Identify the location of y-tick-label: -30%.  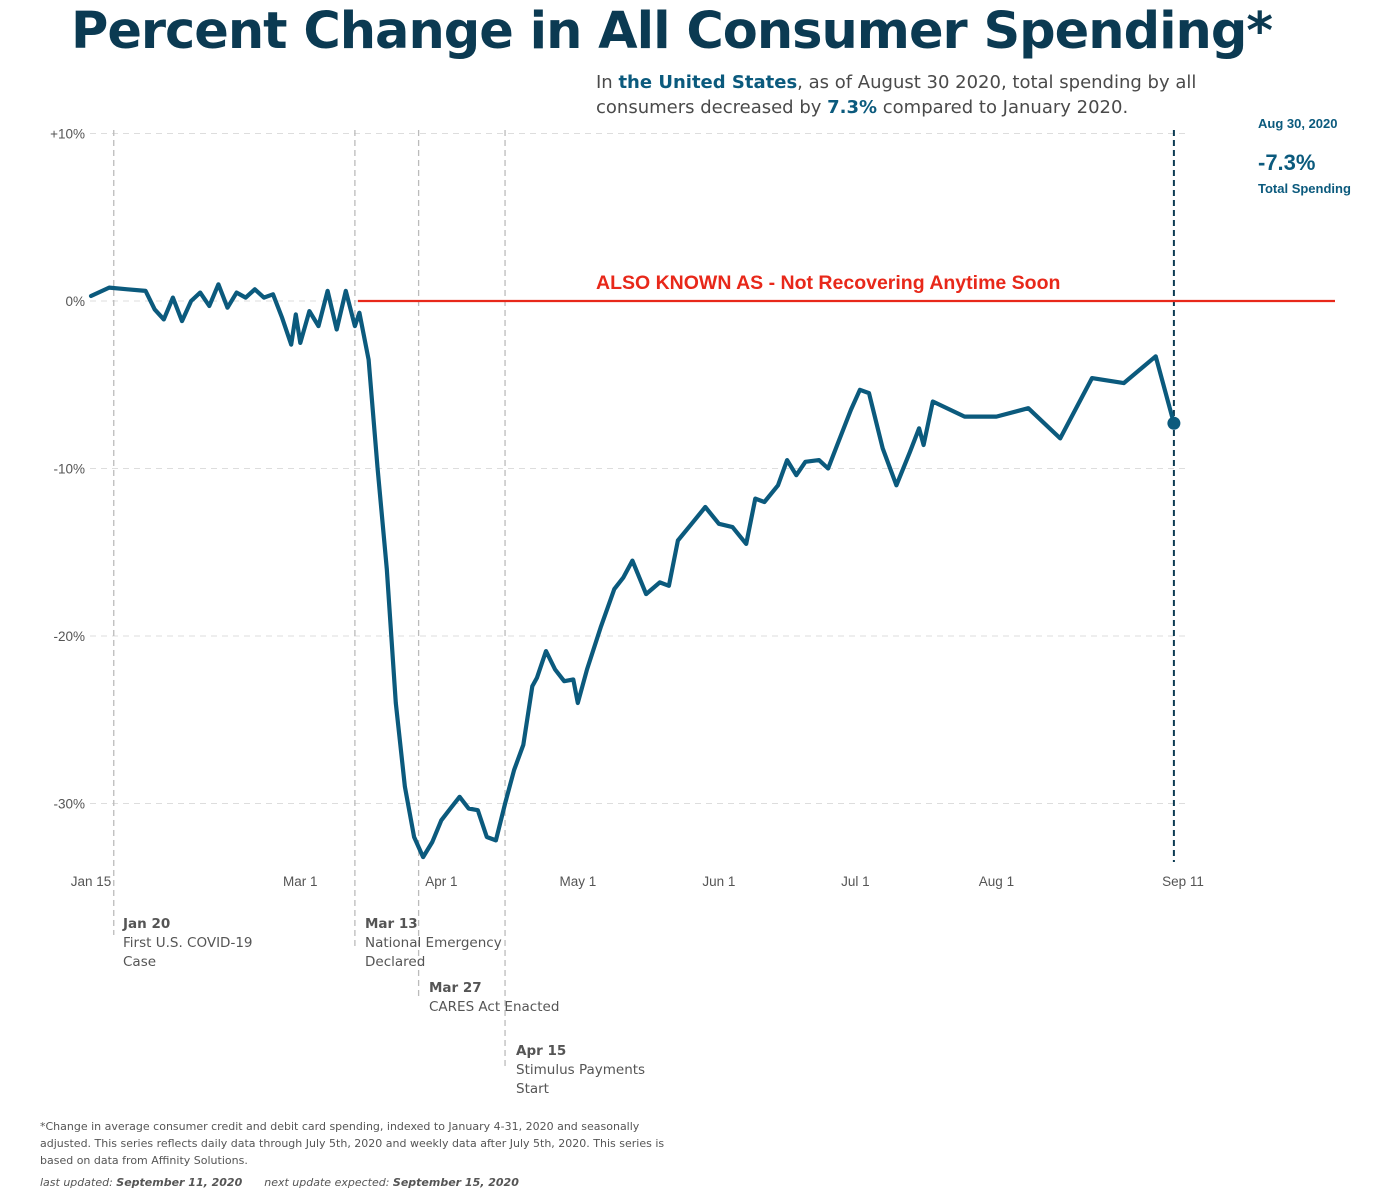
(69, 804).